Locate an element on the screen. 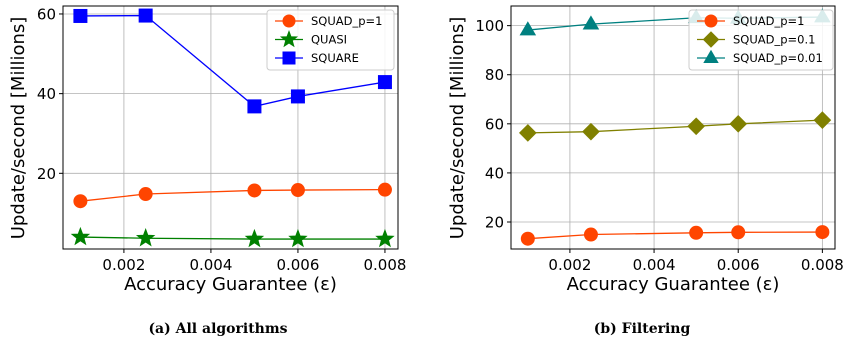 The height and width of the screenshot is (343, 852). series-square is located at coordinates (232, 61).